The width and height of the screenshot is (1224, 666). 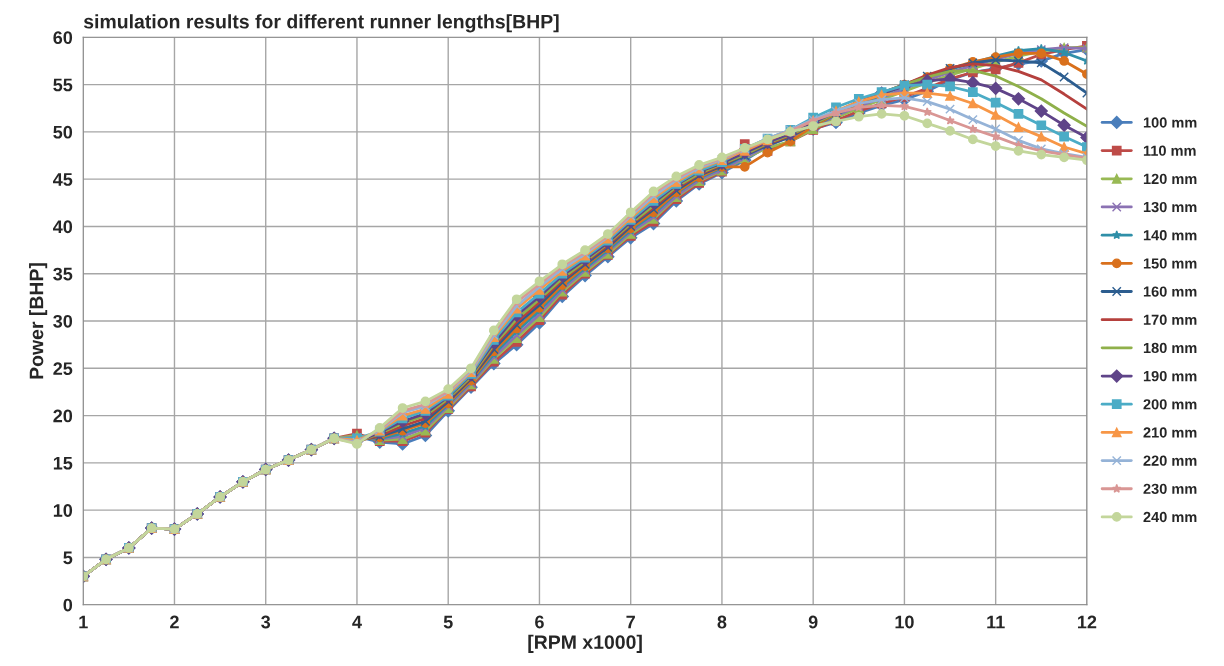 What do you see at coordinates (1170, 291) in the screenshot?
I see `legend-label: 160 mm` at bounding box center [1170, 291].